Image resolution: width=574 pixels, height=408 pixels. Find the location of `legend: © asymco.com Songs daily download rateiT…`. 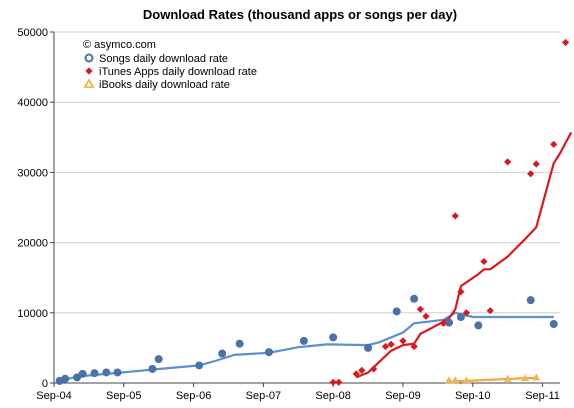

legend: © asymco.com Songs daily download rateiT… is located at coordinates (170, 65).